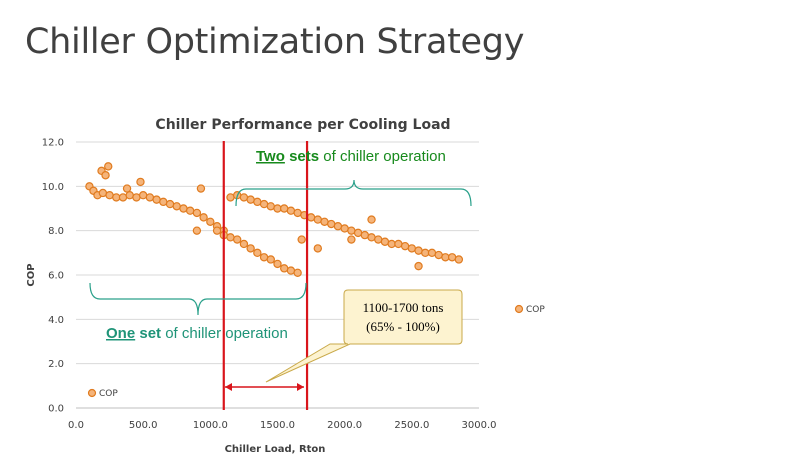 The width and height of the screenshot is (800, 460). Describe the element at coordinates (519, 309) in the screenshot. I see `legend-marker-right` at that location.